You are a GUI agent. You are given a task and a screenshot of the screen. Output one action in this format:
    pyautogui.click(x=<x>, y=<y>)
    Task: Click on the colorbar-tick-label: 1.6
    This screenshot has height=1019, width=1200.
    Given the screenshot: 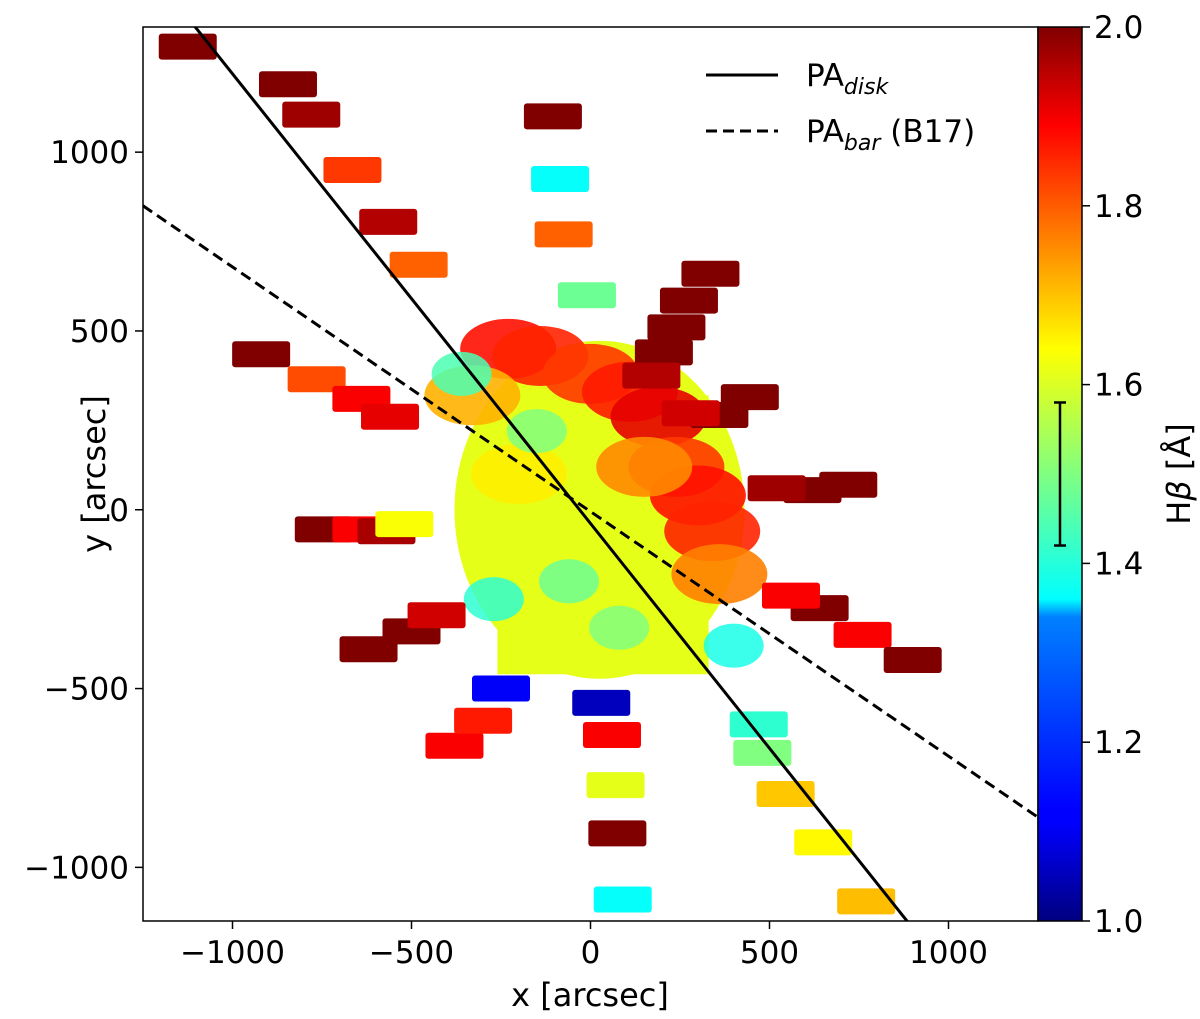 What is the action you would take?
    pyautogui.click(x=1118, y=386)
    